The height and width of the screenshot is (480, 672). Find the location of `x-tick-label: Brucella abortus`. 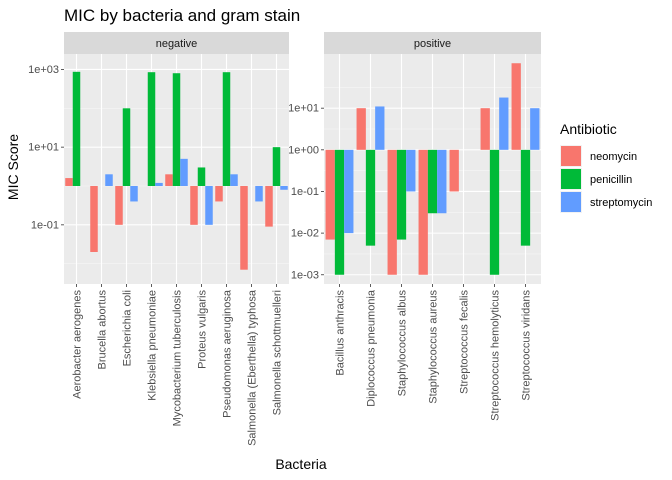

x-tick-label: Brucella abortus is located at coordinates (103, 330).